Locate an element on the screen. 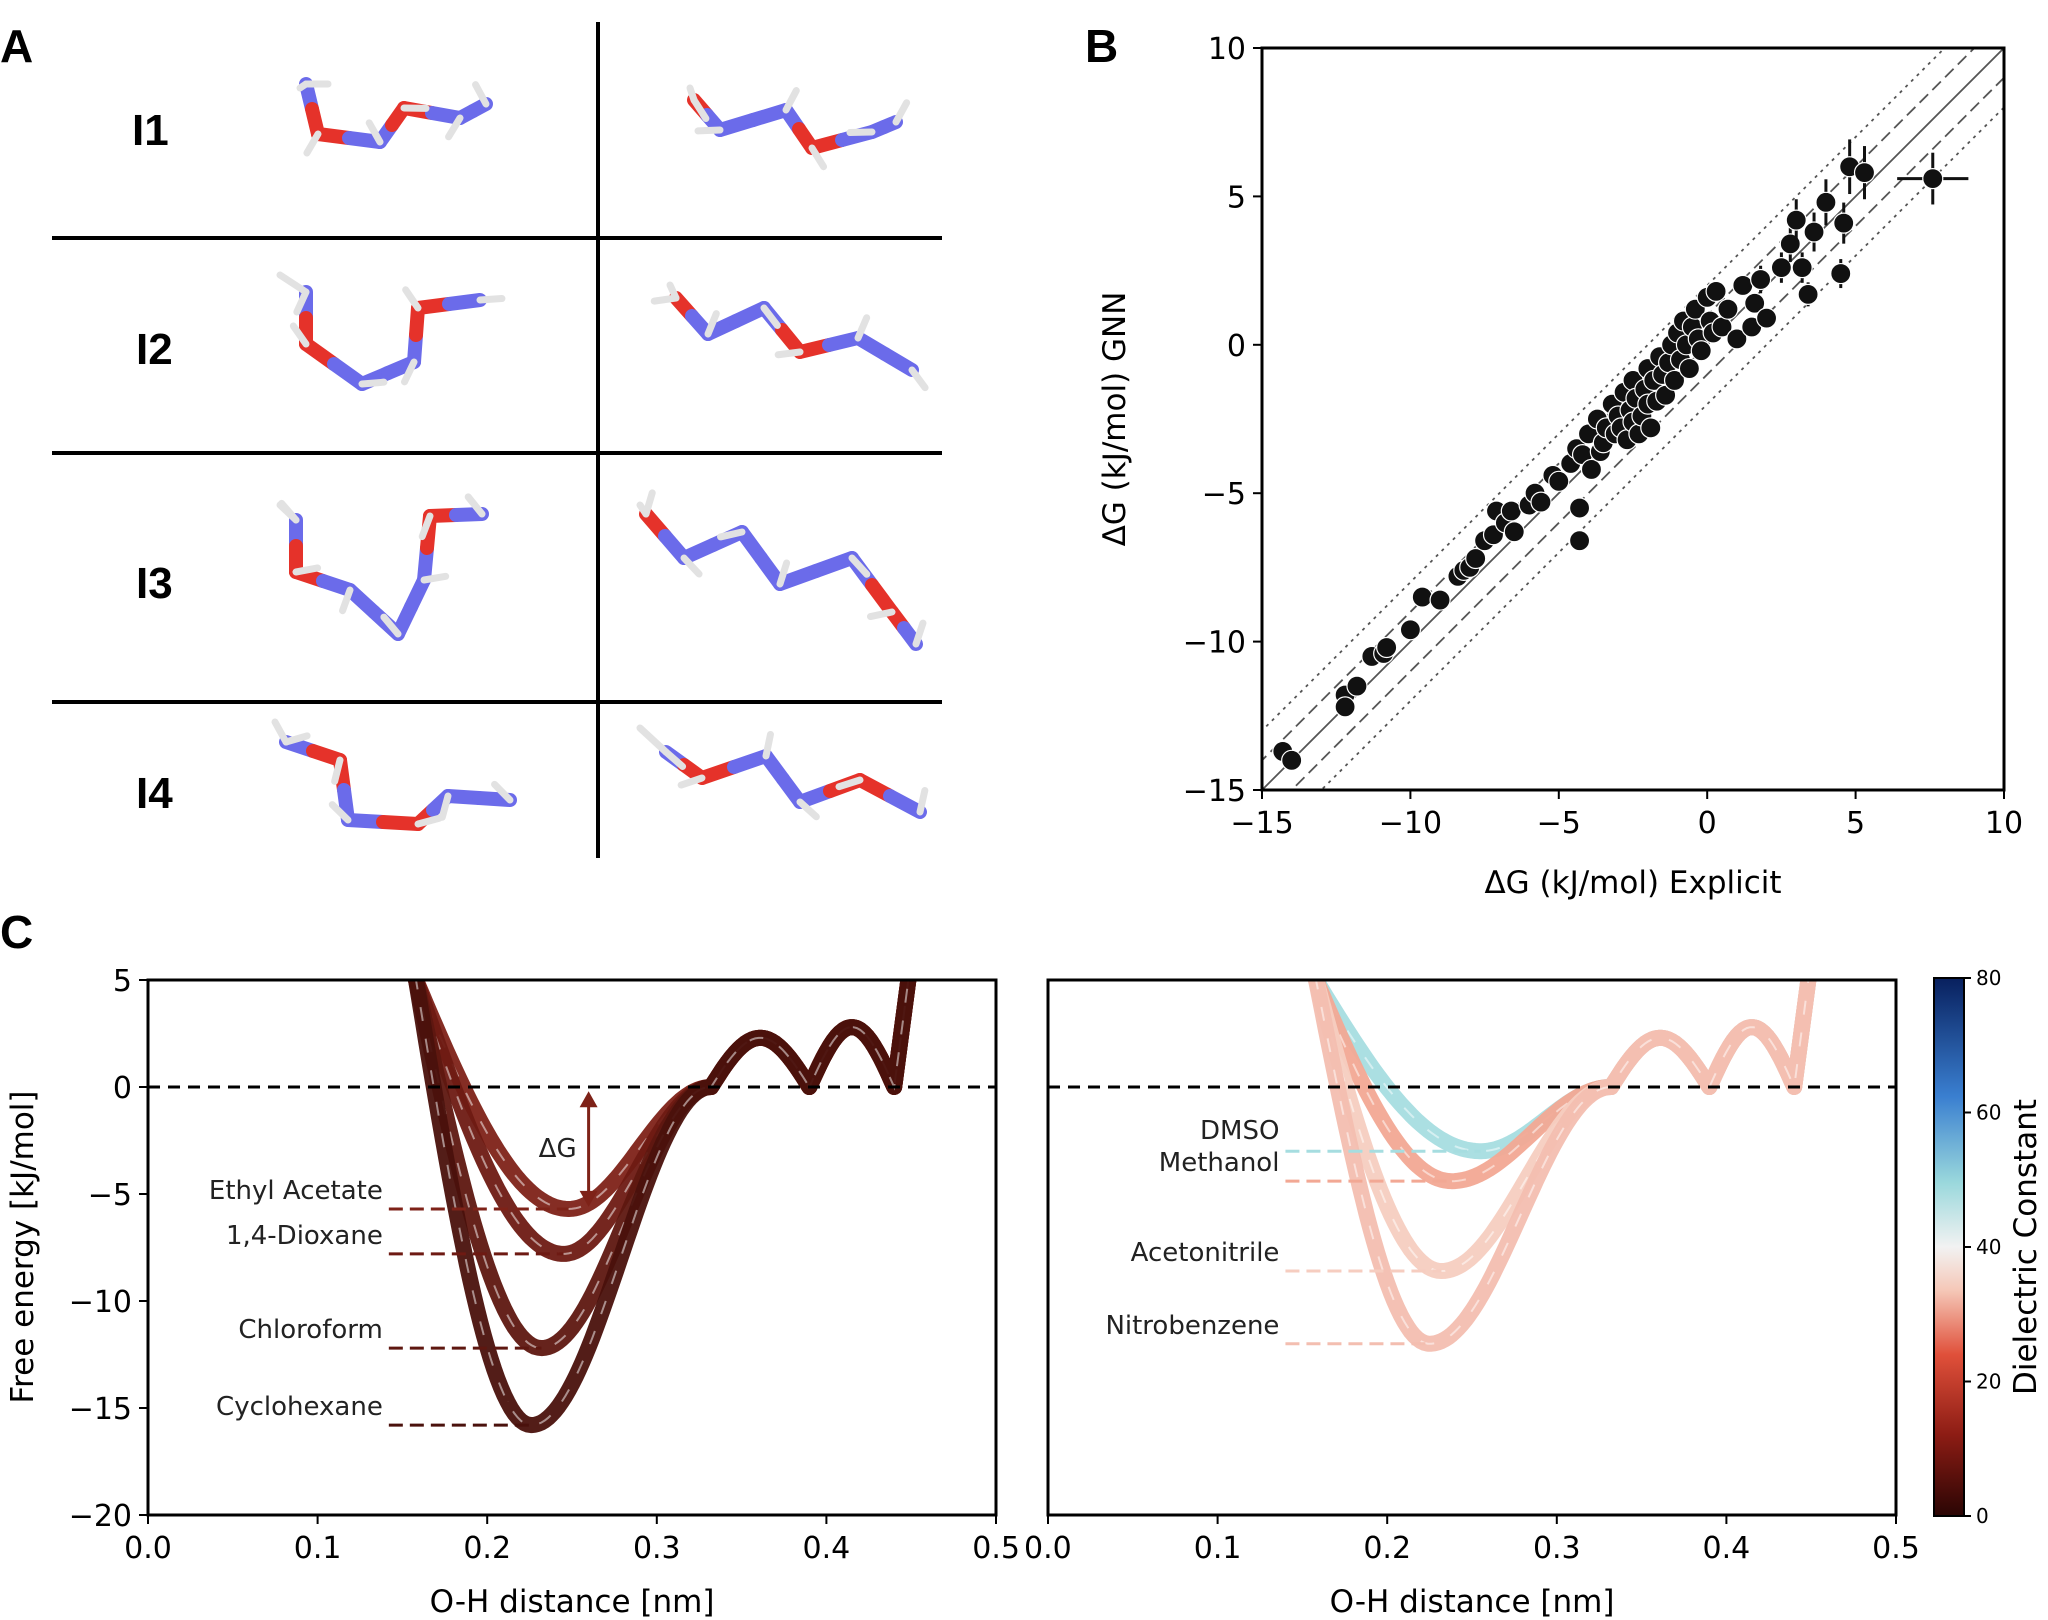 This screenshot has width=2048, height=1620. x-tick-label: 0.2 is located at coordinates (1387, 1548).